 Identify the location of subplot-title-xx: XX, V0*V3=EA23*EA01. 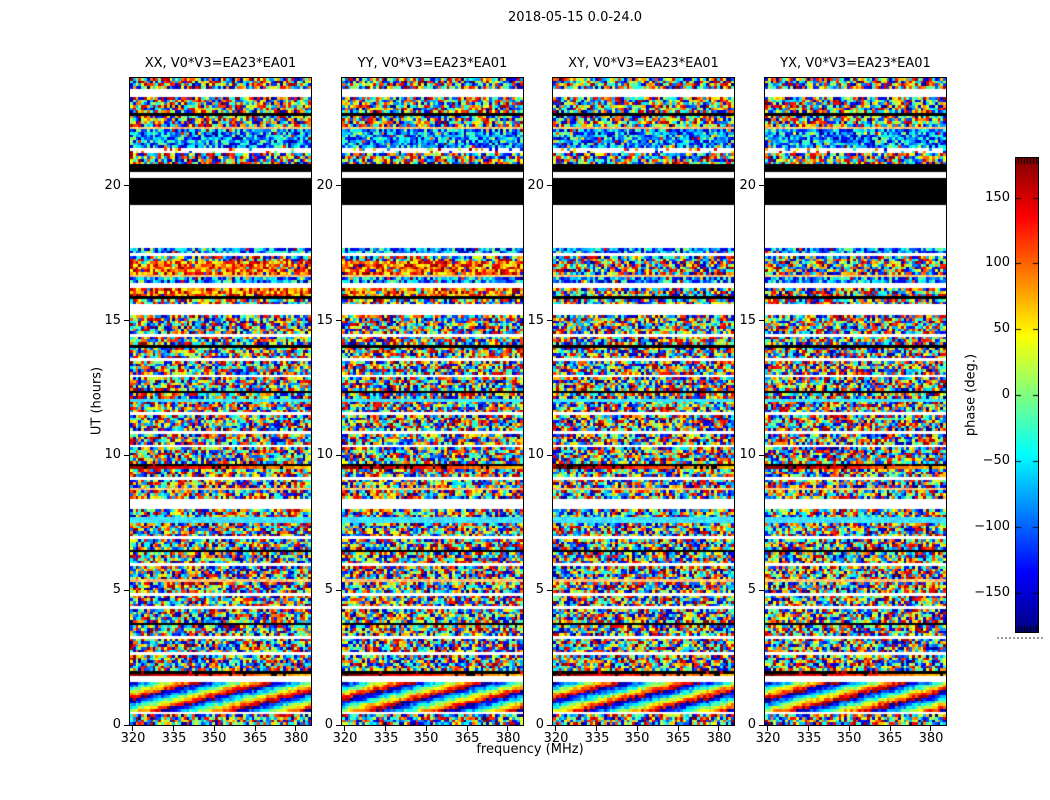
(220, 63).